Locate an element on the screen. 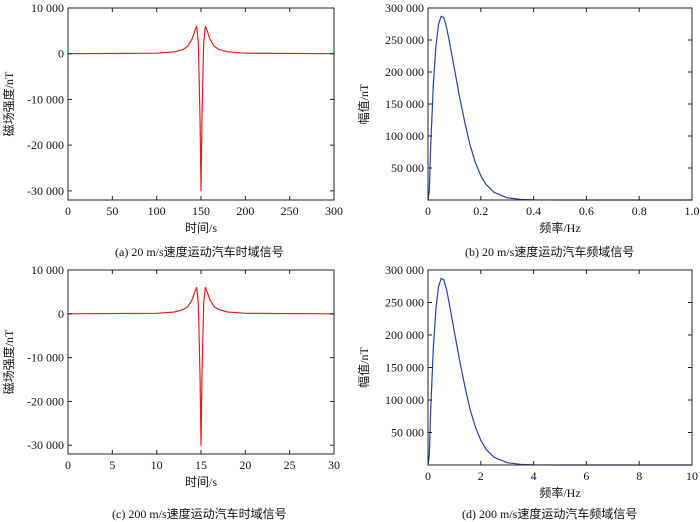 The width and height of the screenshot is (700, 522). x-tick-label: 5 is located at coordinates (112, 465).